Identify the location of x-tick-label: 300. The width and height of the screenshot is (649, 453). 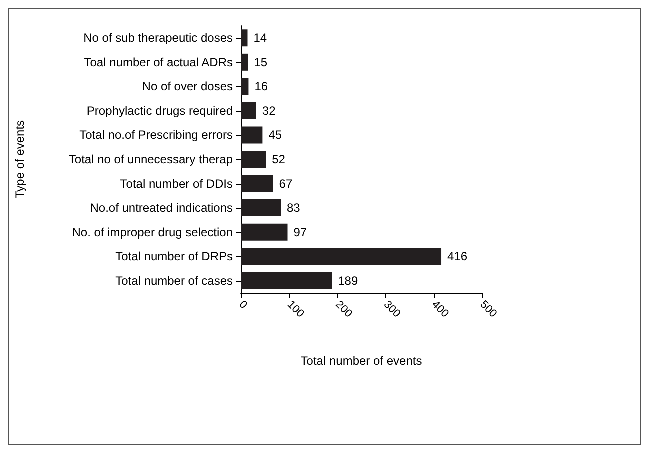
(392, 309).